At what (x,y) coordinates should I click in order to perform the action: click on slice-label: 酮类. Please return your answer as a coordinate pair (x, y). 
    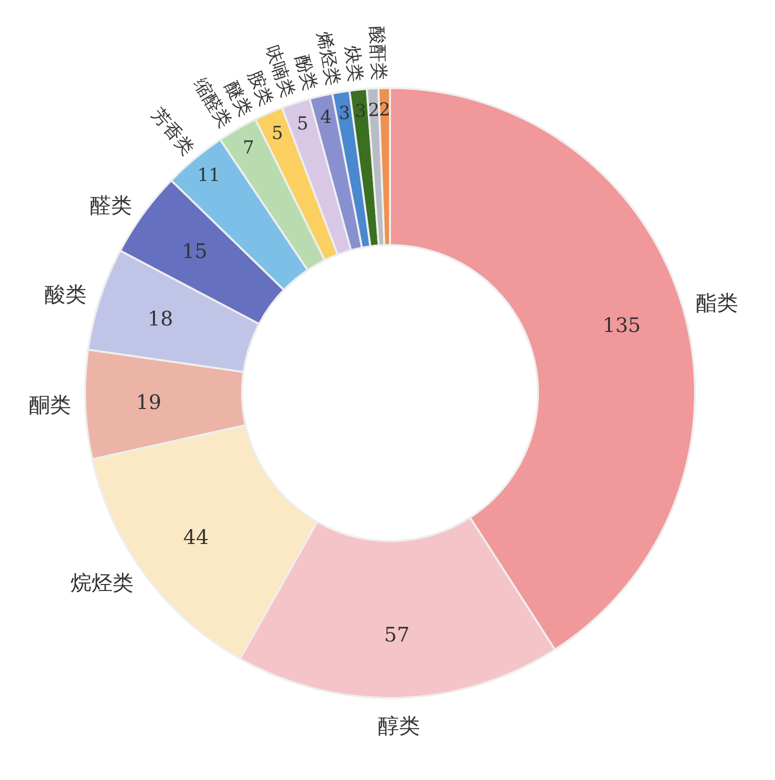
    Looking at the image, I should click on (50, 405).